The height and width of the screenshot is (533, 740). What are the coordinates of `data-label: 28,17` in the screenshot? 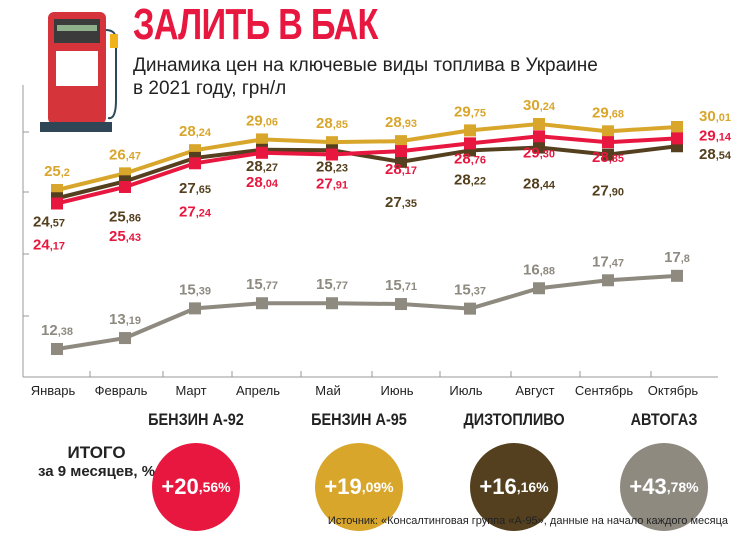 It's located at (401, 169).